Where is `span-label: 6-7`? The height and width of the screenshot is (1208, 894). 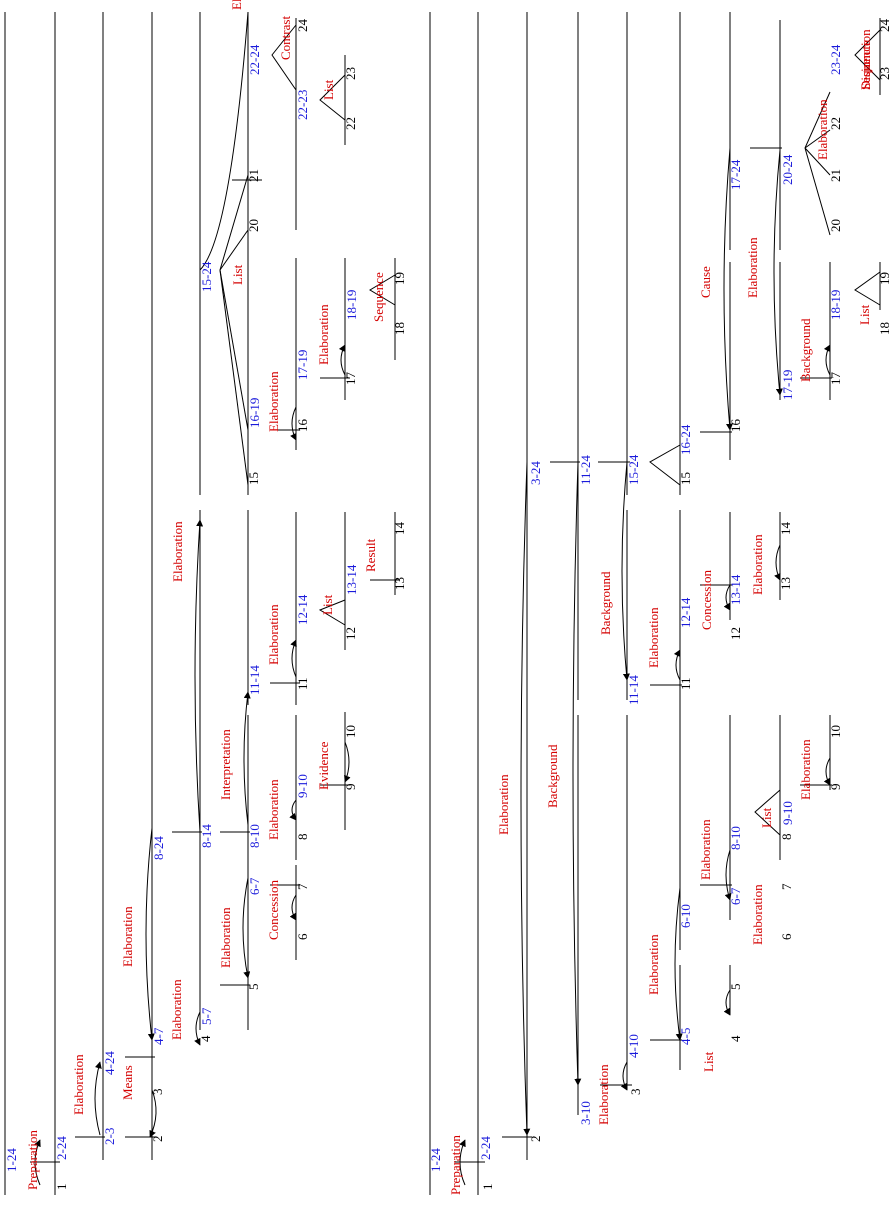 span-label: 6-7 is located at coordinates (735, 896).